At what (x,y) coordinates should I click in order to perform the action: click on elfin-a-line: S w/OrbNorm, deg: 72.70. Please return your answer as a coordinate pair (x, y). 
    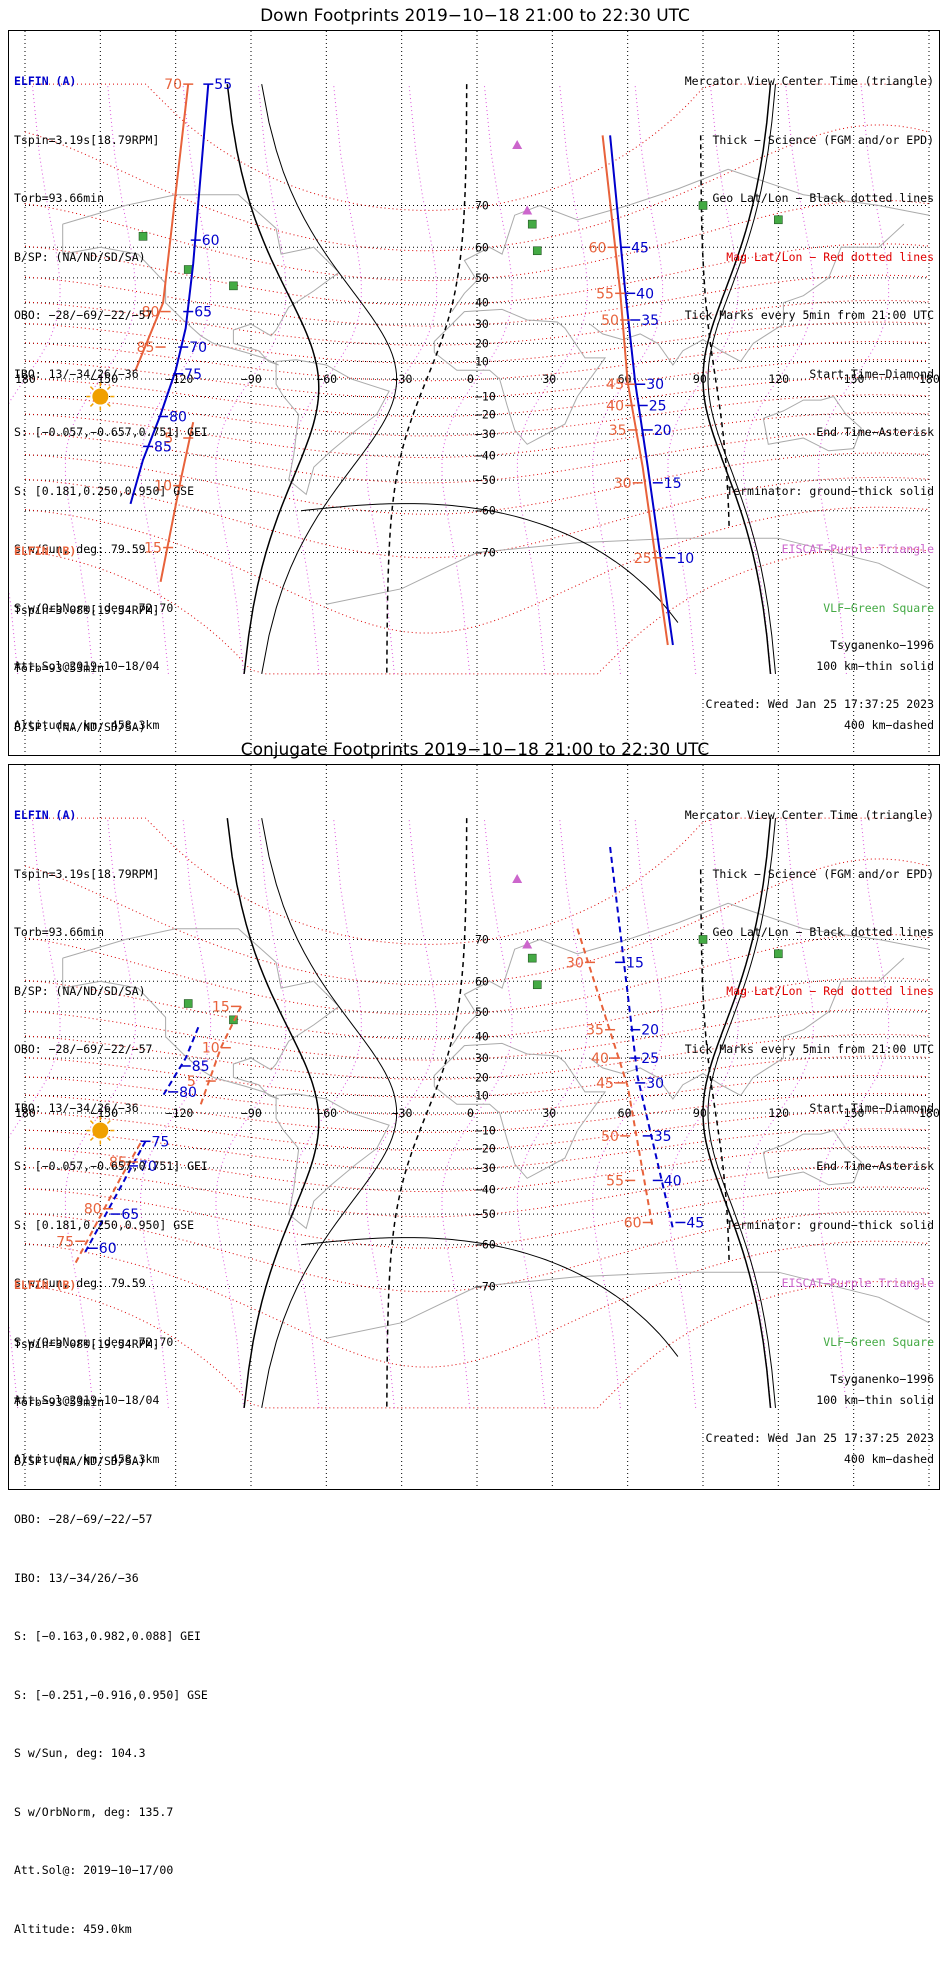
    Looking at the image, I should click on (94, 1341).